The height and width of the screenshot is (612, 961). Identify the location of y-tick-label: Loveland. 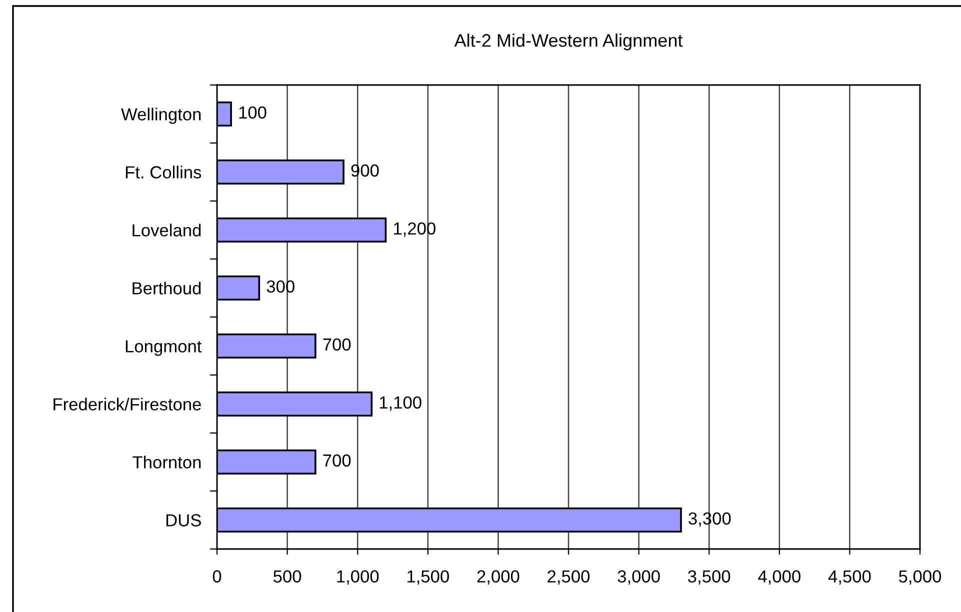
(166, 230).